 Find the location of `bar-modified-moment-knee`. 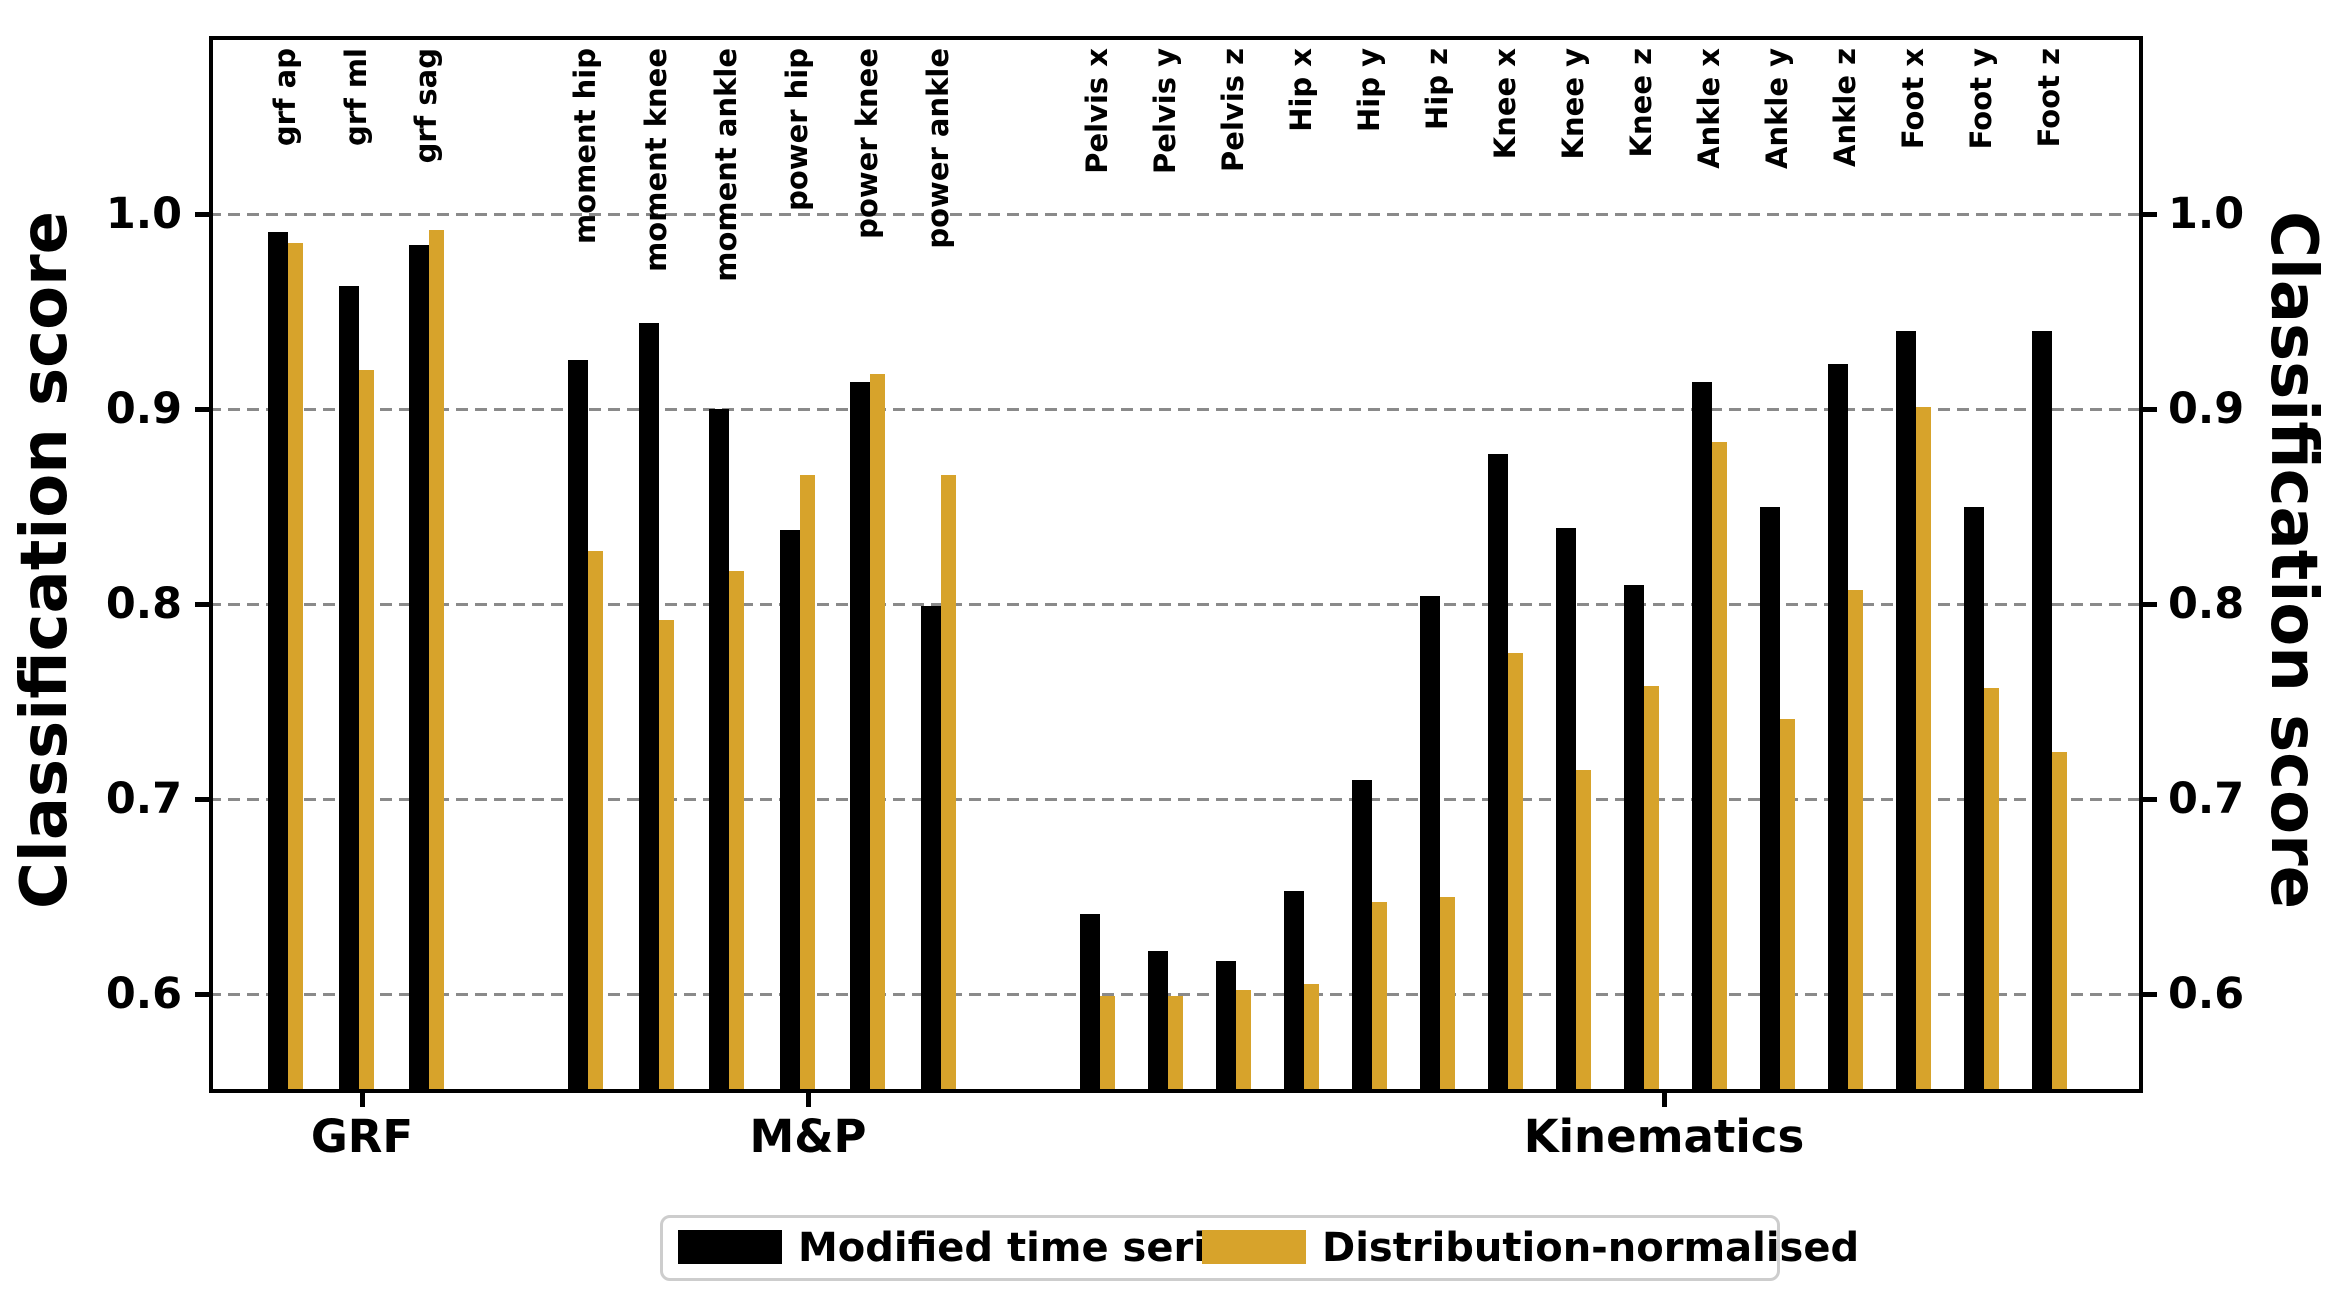

bar-modified-moment-knee is located at coordinates (648, 706).